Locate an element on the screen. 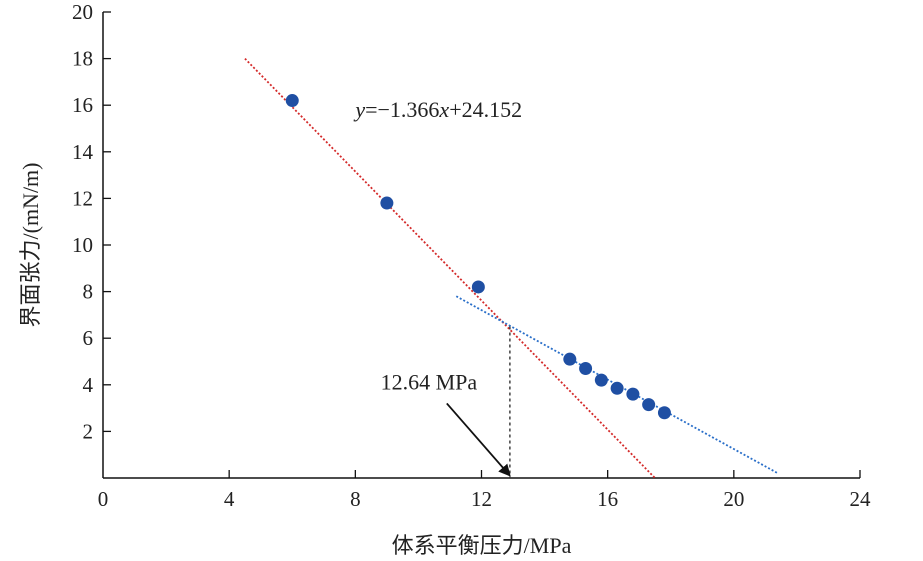 Image resolution: width=923 pixels, height=561 pixels. y-axis-title: 界面张力/(mN/m) is located at coordinates (30, 245).